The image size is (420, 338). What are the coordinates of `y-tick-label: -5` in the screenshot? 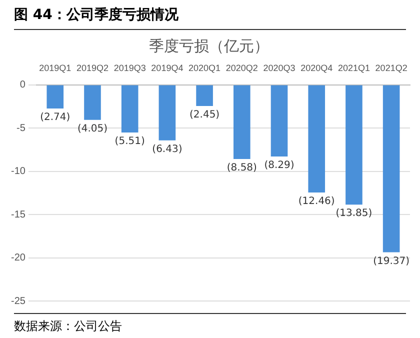 It's located at (21, 128).